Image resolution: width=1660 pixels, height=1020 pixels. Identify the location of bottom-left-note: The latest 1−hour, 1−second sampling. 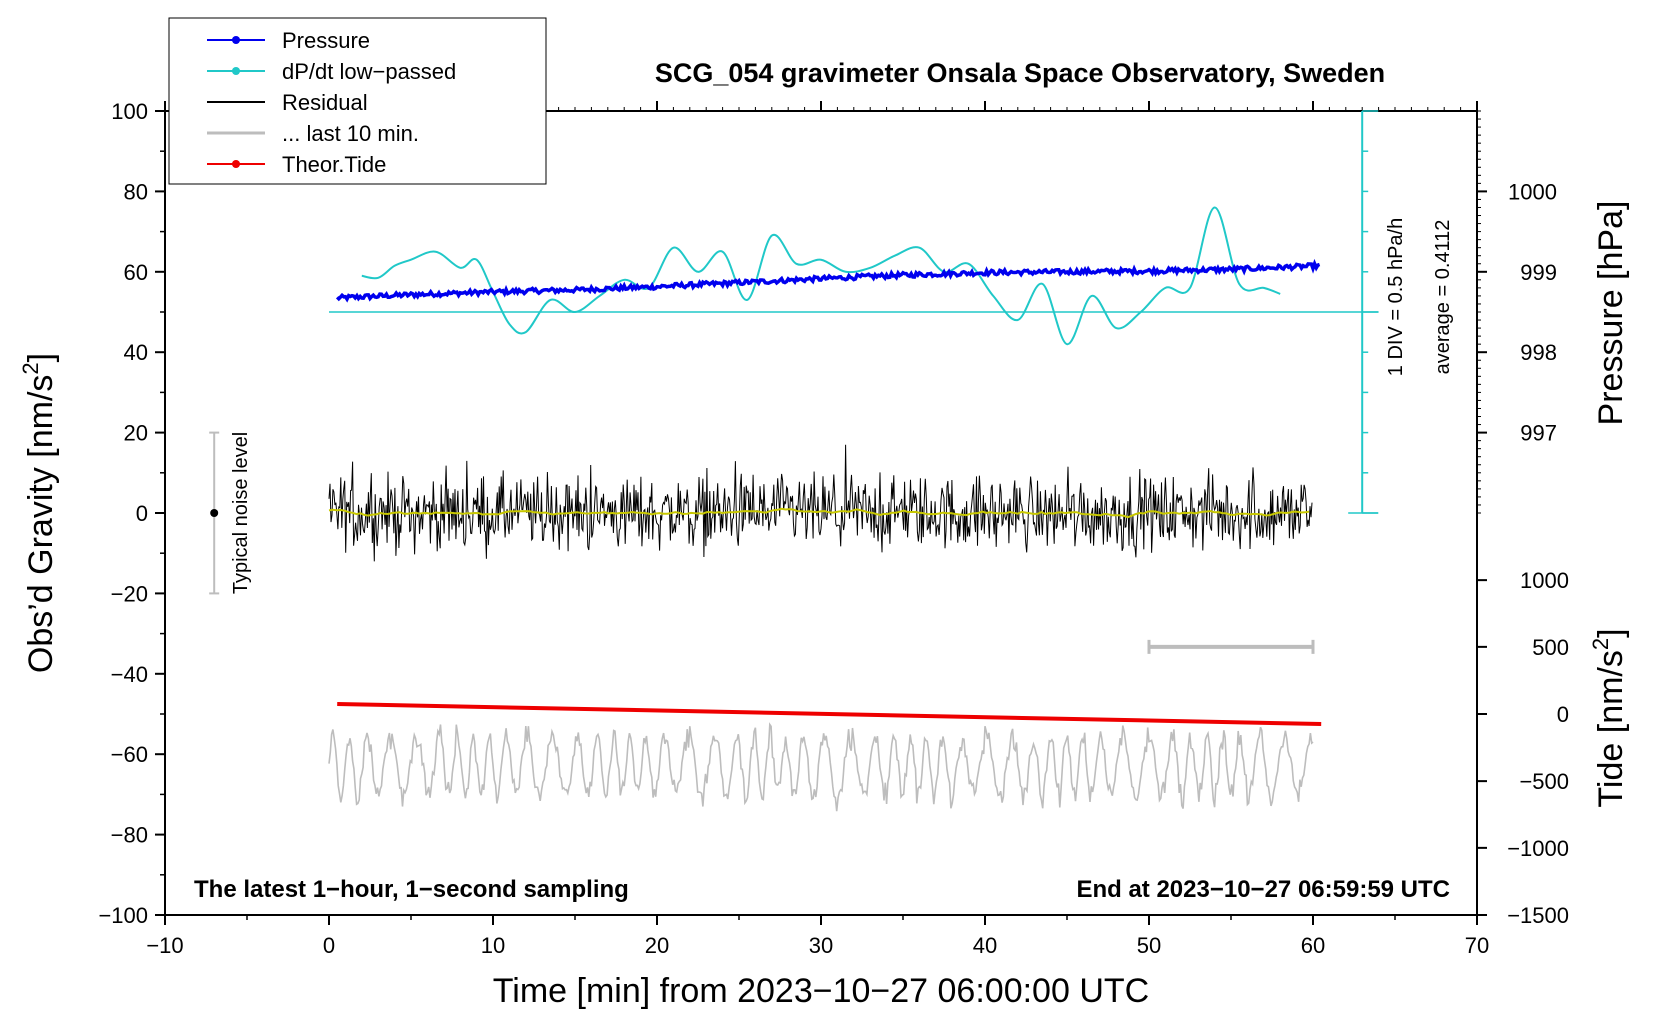
(411, 889).